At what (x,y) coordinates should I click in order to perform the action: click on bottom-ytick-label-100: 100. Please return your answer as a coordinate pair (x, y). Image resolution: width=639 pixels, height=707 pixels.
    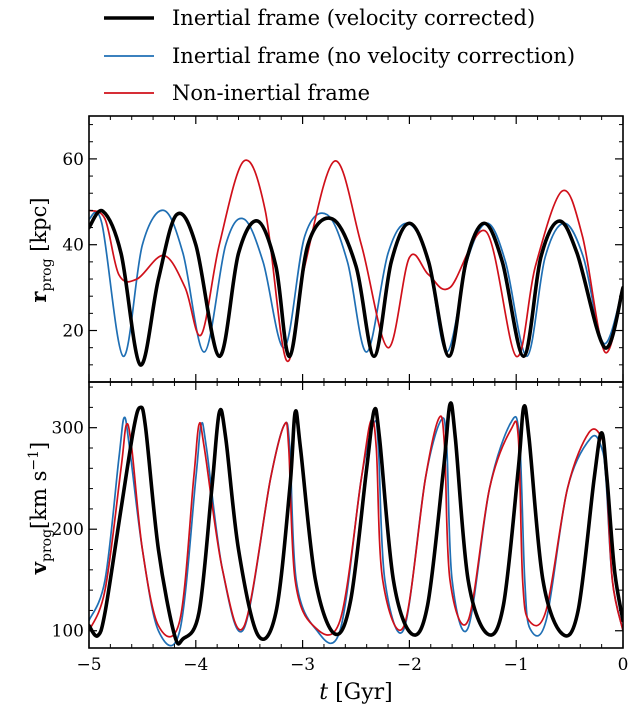
    Looking at the image, I should click on (68, 632).